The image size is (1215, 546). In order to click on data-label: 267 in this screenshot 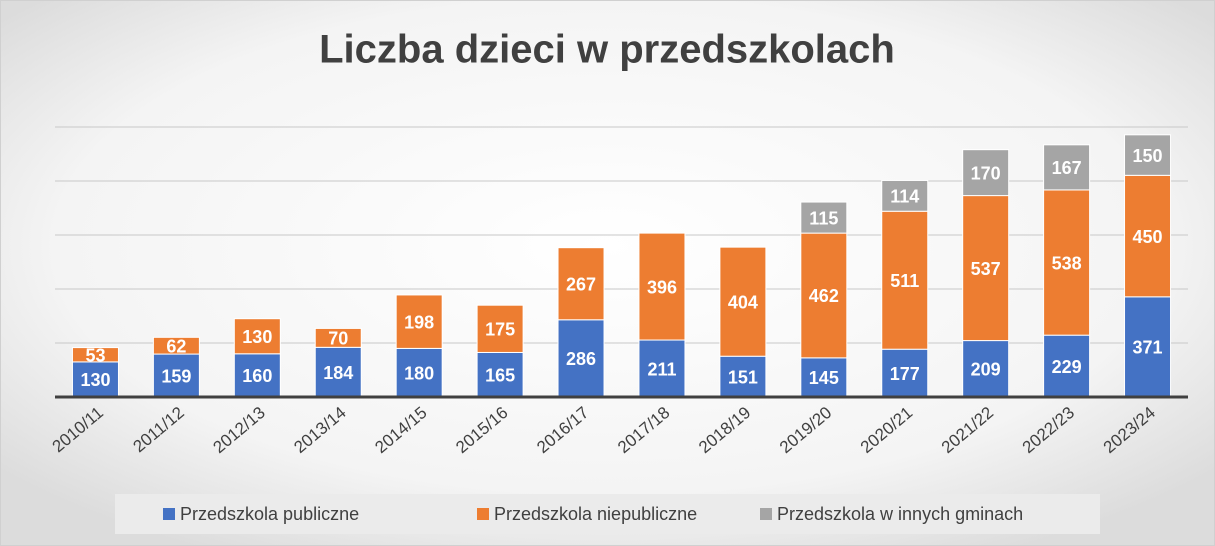, I will do `click(581, 284)`.